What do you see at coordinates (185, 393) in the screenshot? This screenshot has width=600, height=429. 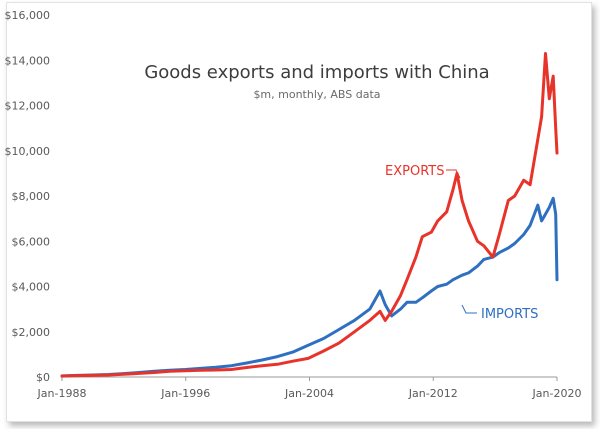 I see `x-tick-label: Jan-1996` at bounding box center [185, 393].